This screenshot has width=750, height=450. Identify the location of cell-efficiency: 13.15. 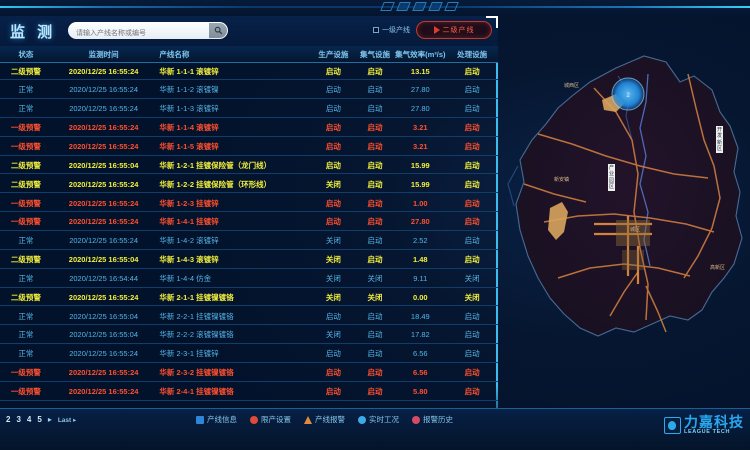
(420, 71).